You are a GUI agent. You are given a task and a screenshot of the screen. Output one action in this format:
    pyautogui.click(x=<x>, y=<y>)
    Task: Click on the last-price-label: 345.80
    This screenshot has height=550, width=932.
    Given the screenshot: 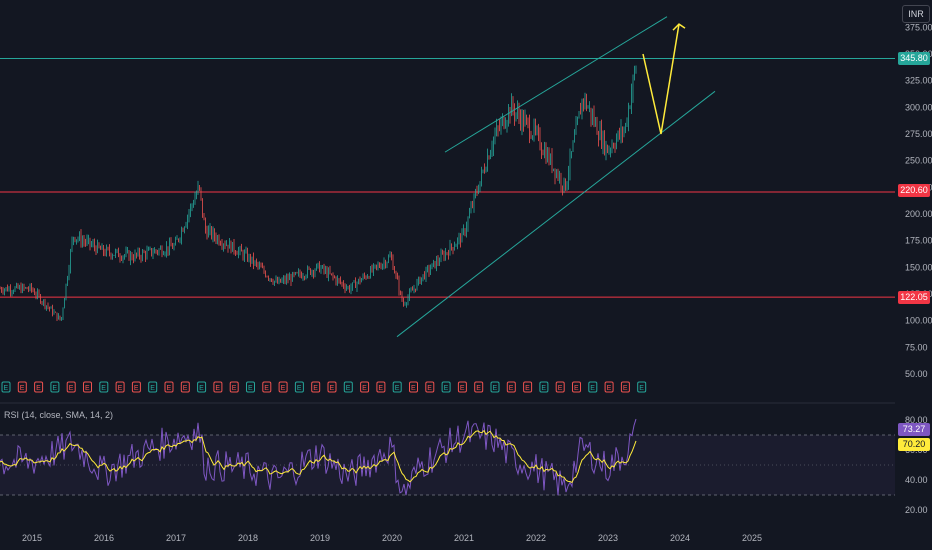 What is the action you would take?
    pyautogui.click(x=914, y=58)
    